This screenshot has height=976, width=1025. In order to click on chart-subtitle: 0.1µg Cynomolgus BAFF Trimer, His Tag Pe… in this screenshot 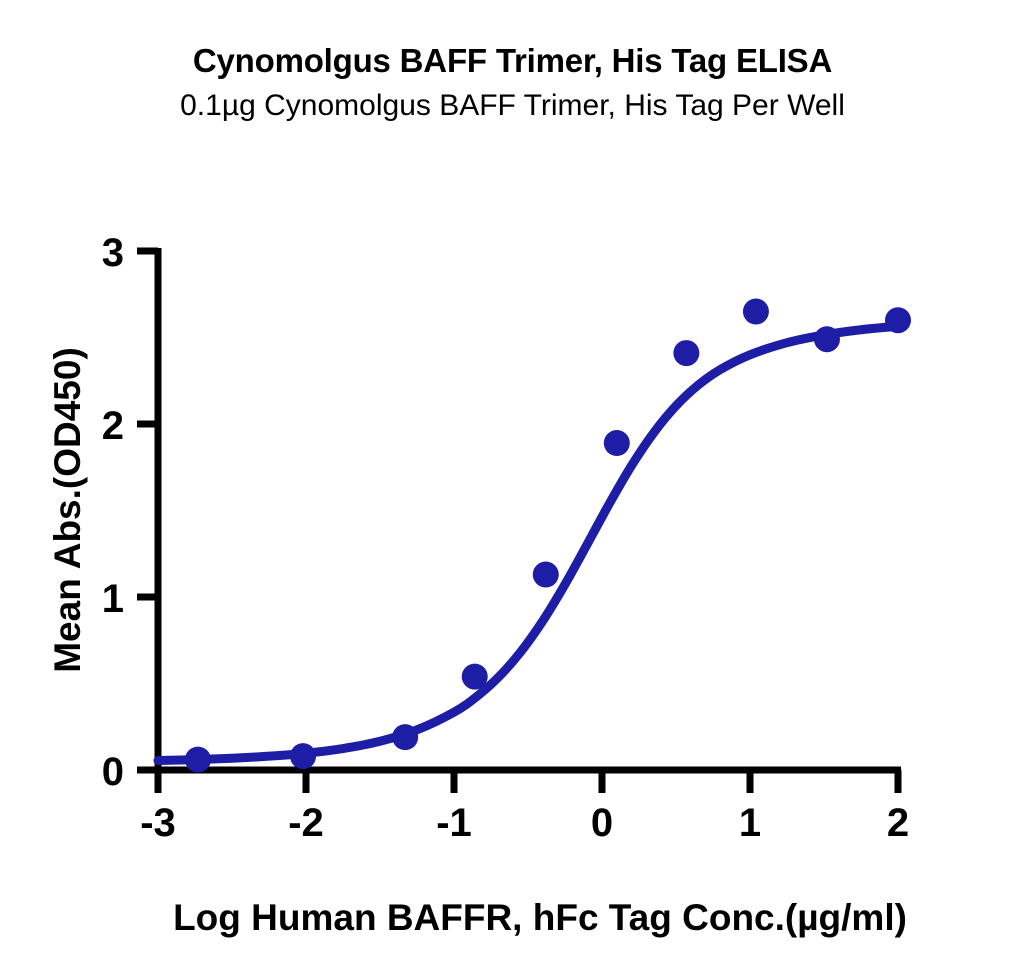, I will do `click(512, 105)`.